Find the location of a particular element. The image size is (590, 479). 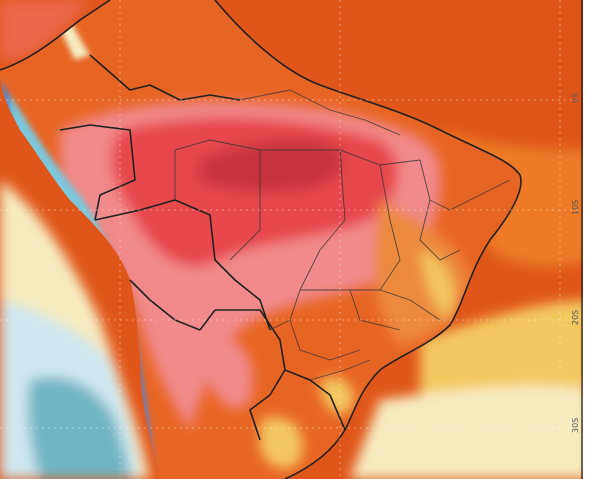

lat-label-0s: 0S is located at coordinates (575, 98).